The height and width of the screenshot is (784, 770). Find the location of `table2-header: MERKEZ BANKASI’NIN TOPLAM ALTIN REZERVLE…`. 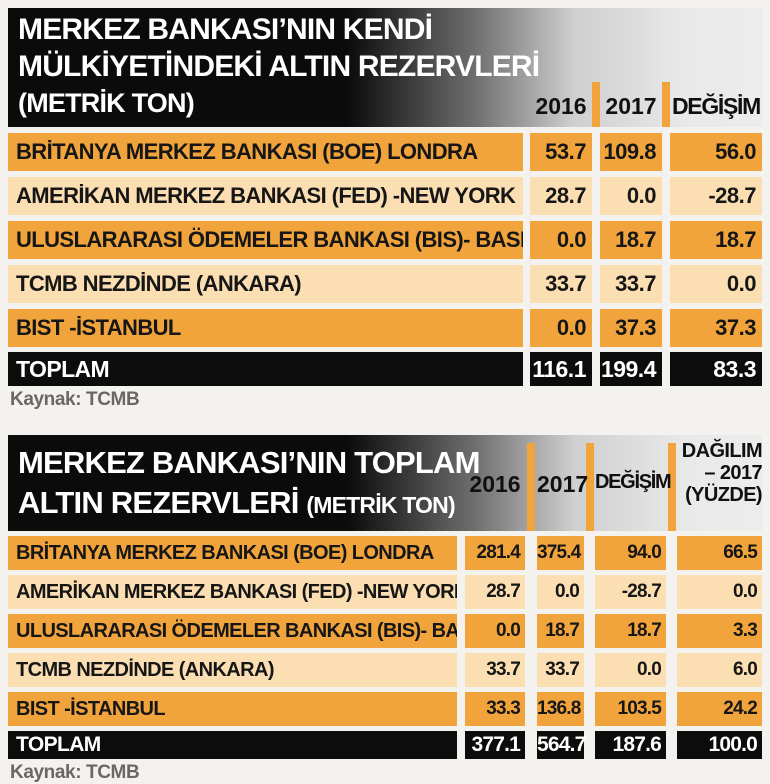

table2-header: MERKEZ BANKASI’NIN TOPLAM ALTIN REZERVLE… is located at coordinates (385, 483).